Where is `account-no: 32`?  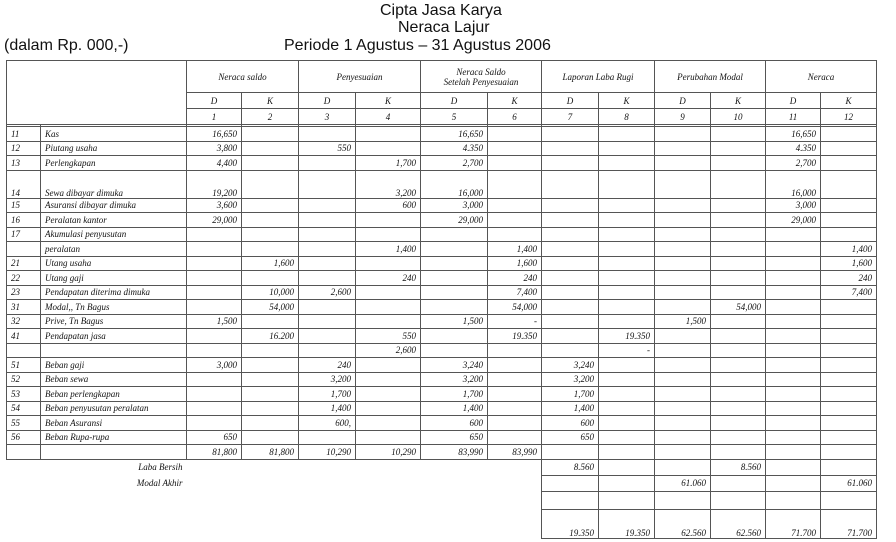 account-no: 32 is located at coordinates (23, 321).